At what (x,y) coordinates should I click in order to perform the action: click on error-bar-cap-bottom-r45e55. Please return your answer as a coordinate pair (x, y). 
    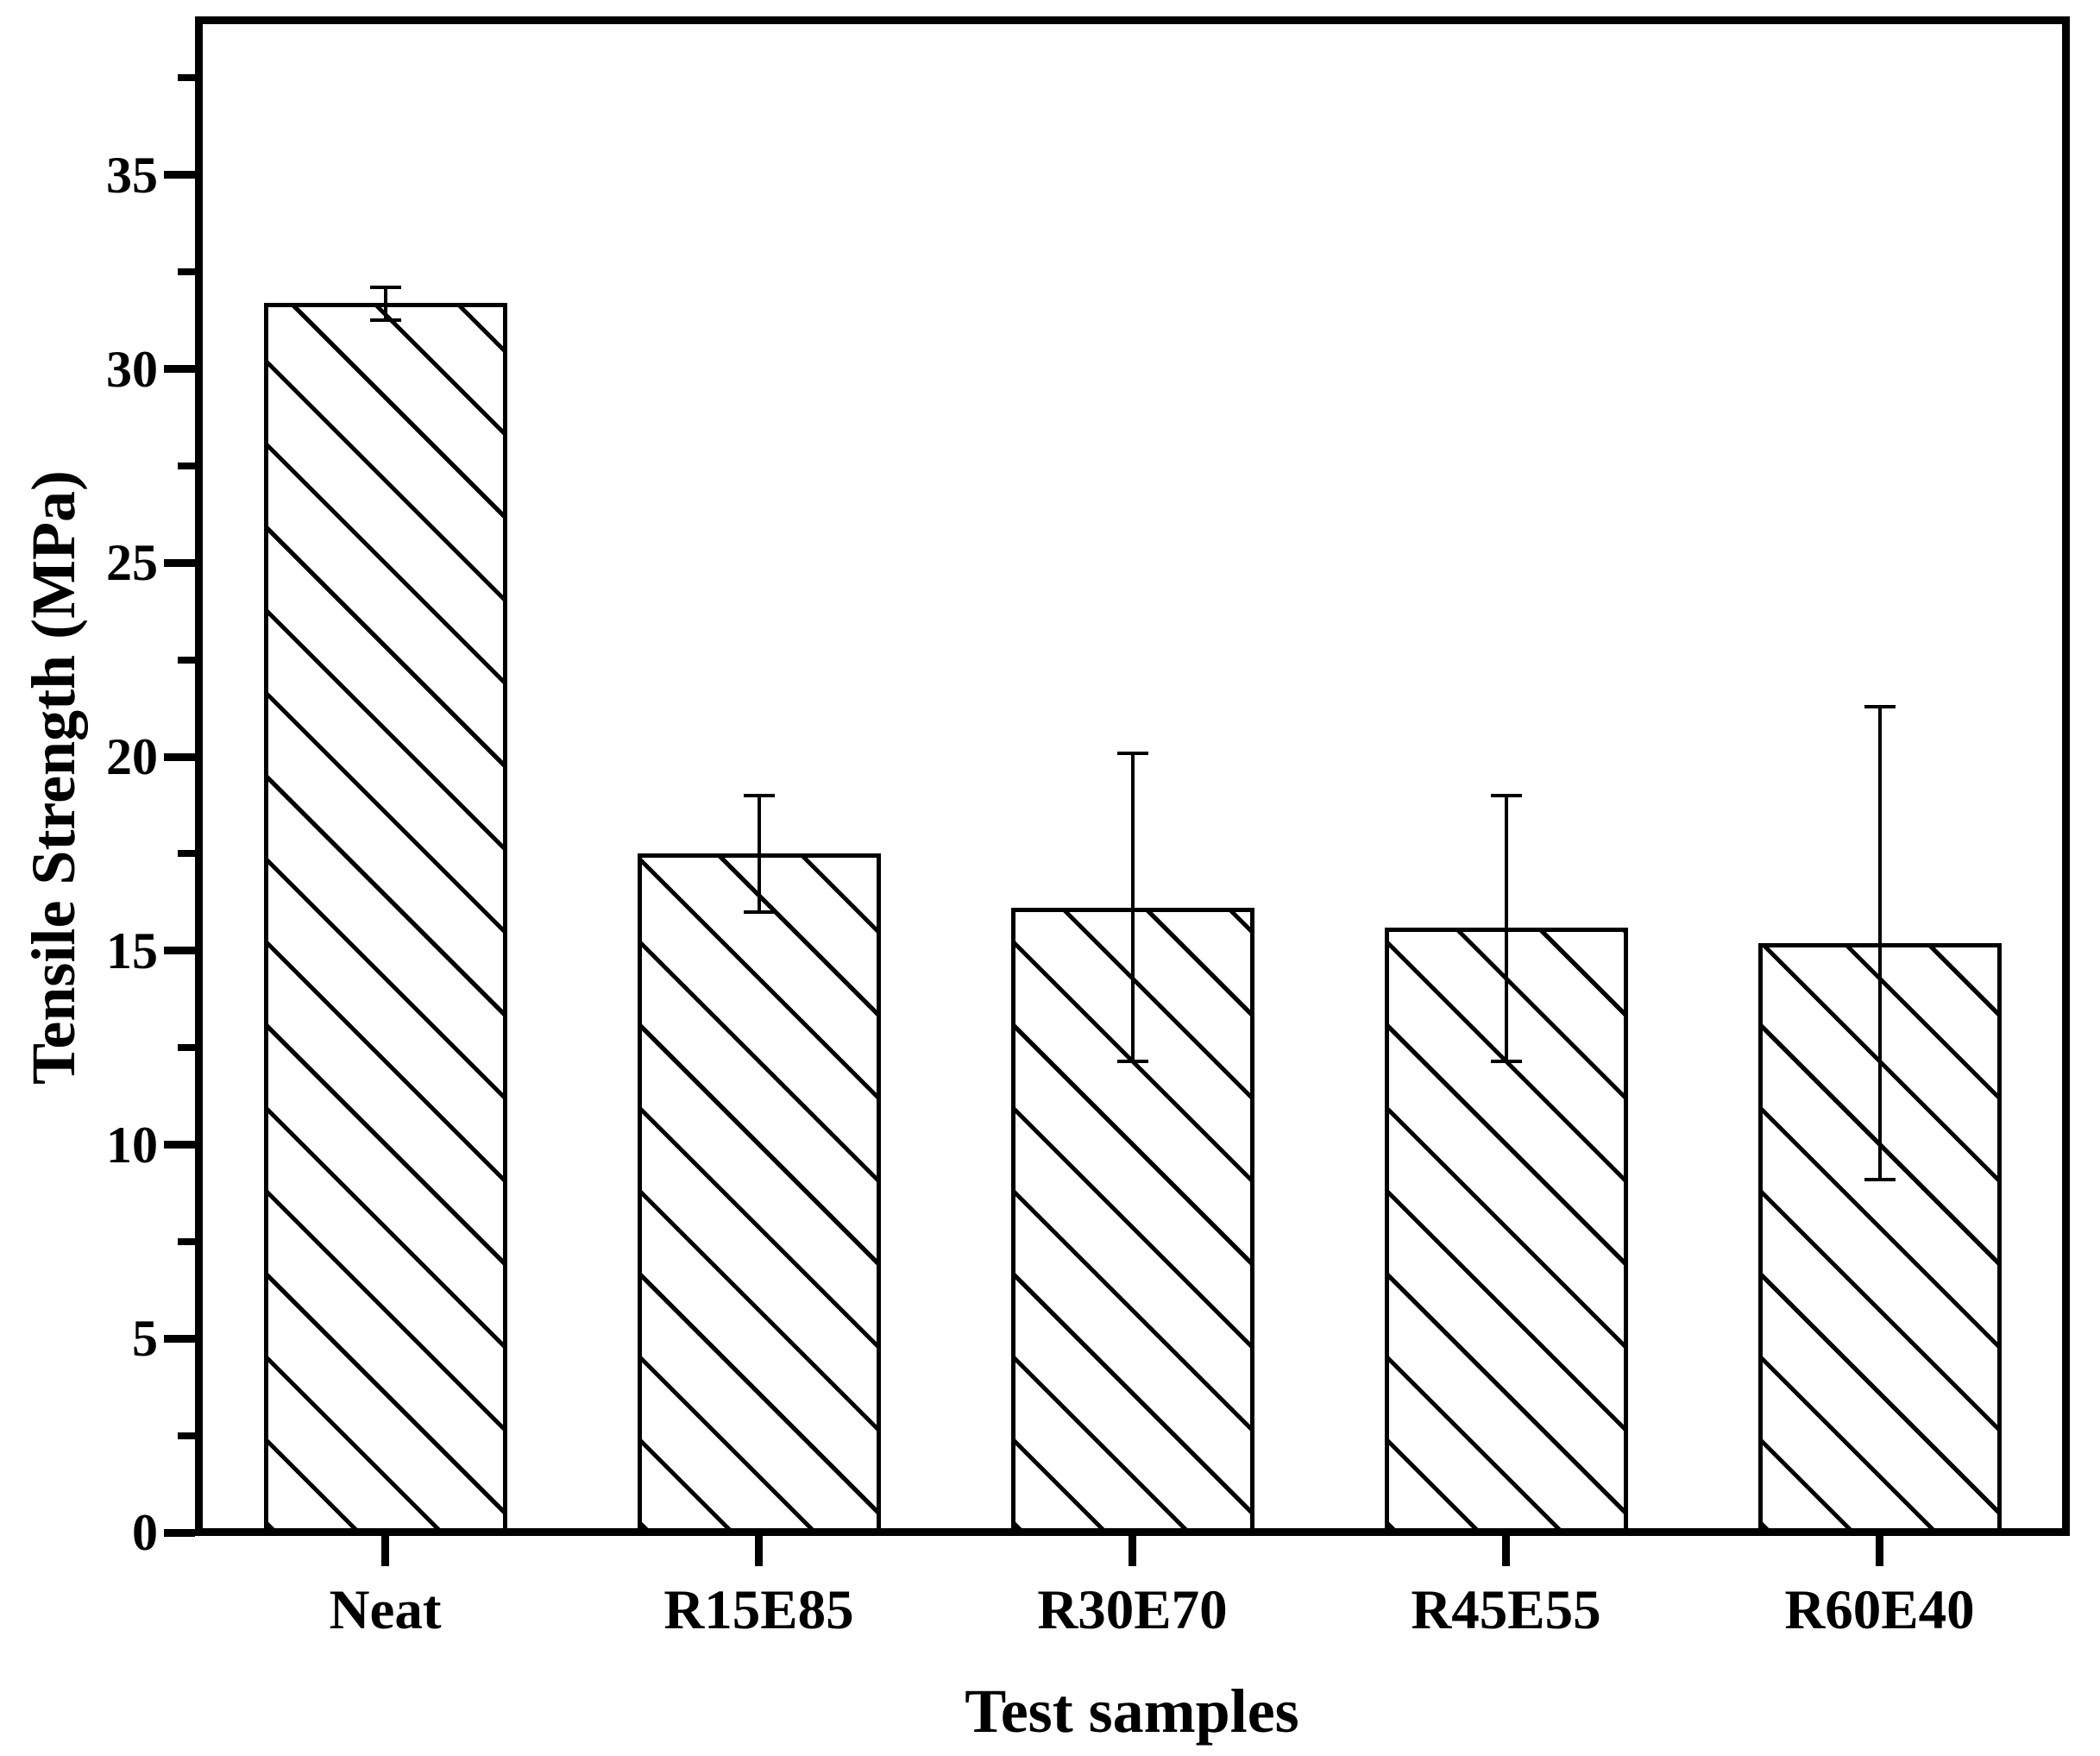
    Looking at the image, I should click on (1506, 1061).